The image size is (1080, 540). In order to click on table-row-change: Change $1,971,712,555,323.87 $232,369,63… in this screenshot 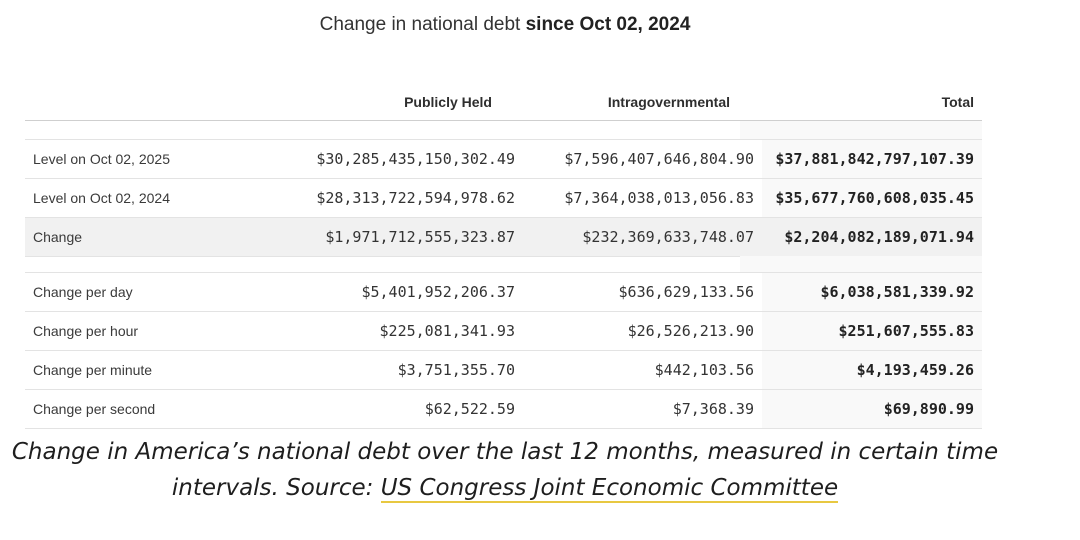, I will do `click(503, 237)`.